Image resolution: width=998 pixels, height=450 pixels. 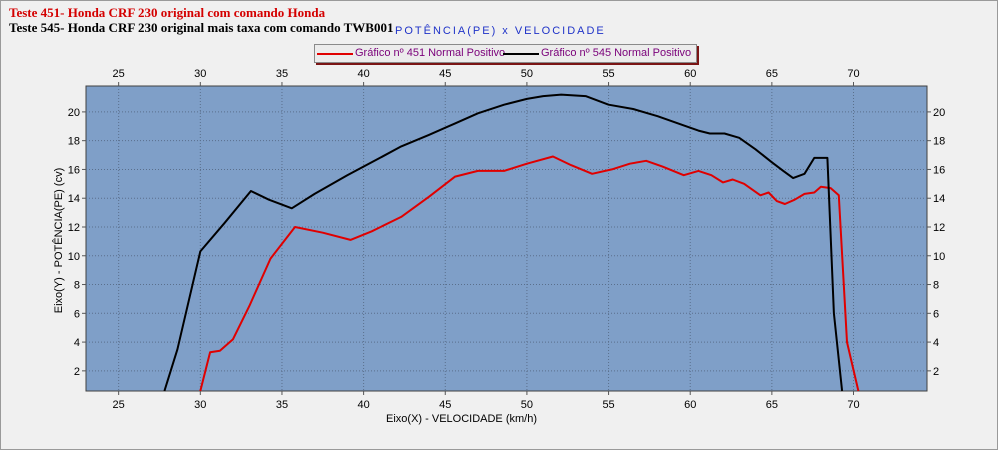 I want to click on y-tick-label-right: 20, so click(x=939, y=113).